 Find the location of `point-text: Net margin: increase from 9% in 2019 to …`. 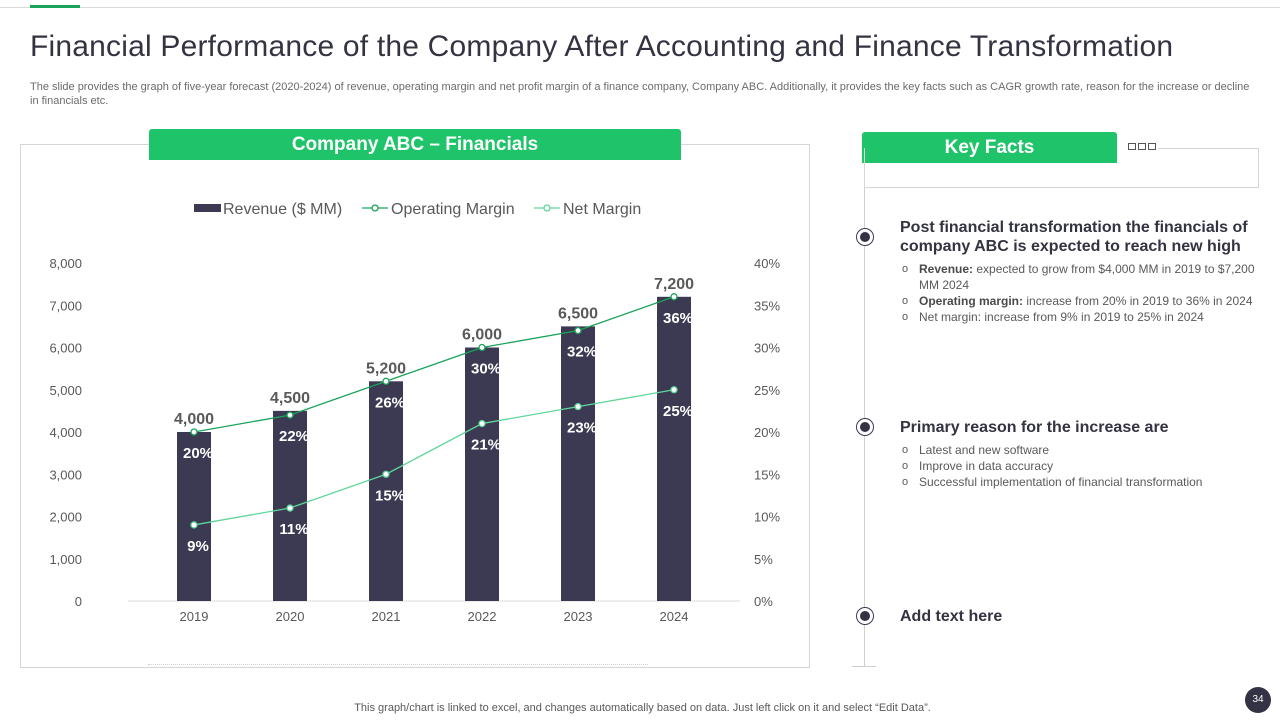

point-text: Net margin: increase from 9% in 2019 to … is located at coordinates (1061, 317).